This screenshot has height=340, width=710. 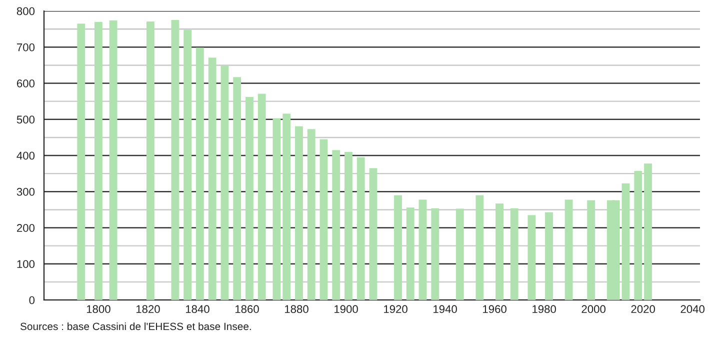 I want to click on y-tick-label: 100, so click(x=26, y=264).